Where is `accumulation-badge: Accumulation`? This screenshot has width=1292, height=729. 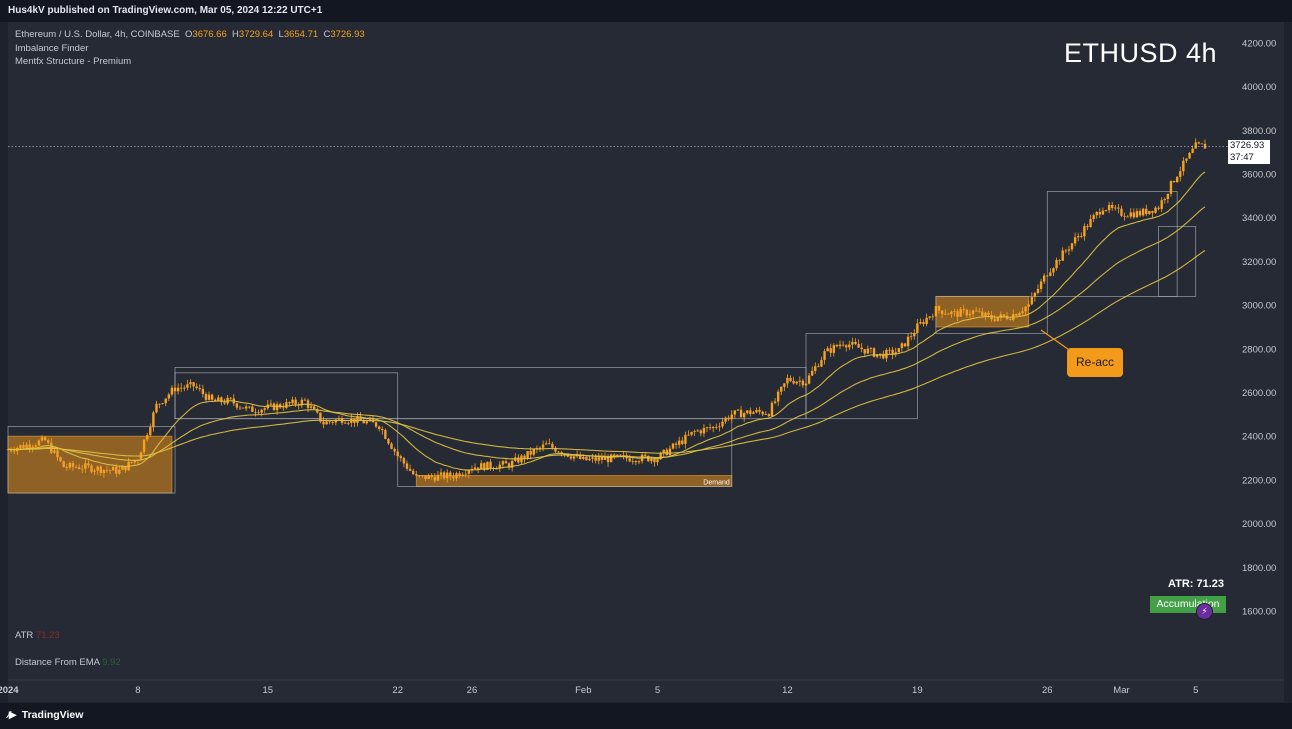 accumulation-badge: Accumulation is located at coordinates (1188, 604).